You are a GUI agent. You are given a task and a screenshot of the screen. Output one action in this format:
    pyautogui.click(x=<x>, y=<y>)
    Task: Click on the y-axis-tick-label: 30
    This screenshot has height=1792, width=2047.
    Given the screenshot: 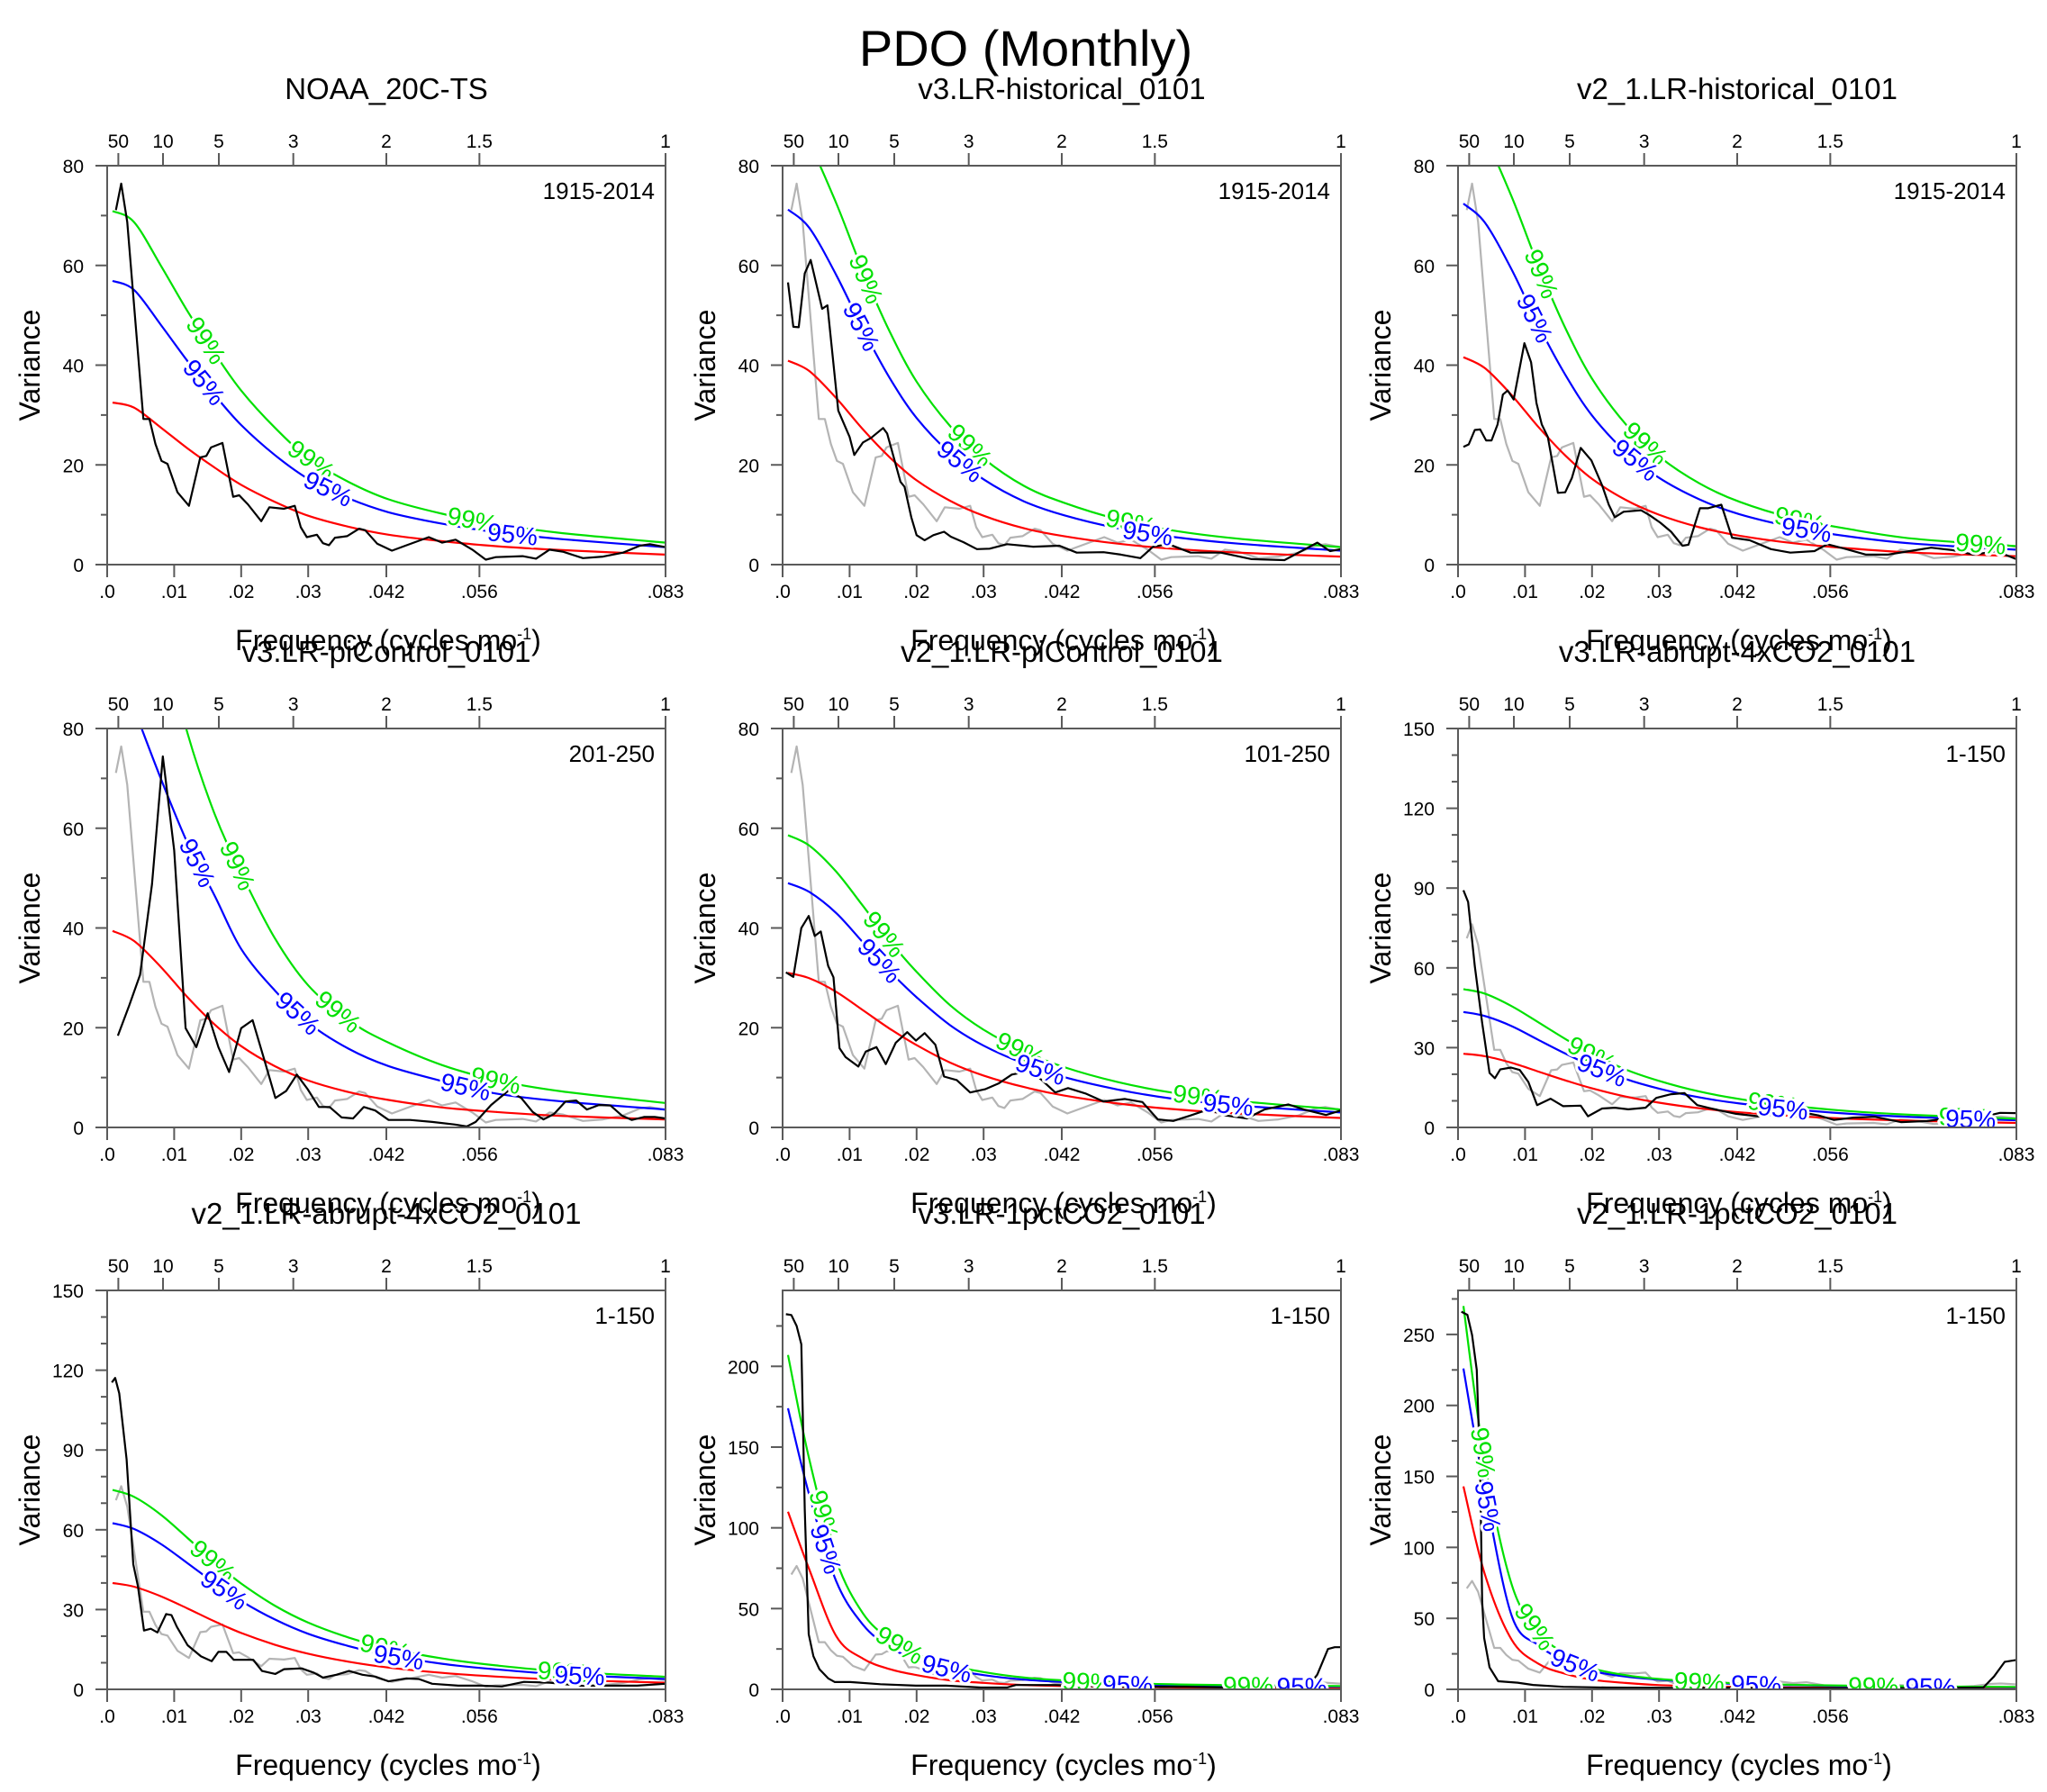 What is the action you would take?
    pyautogui.click(x=73, y=1610)
    